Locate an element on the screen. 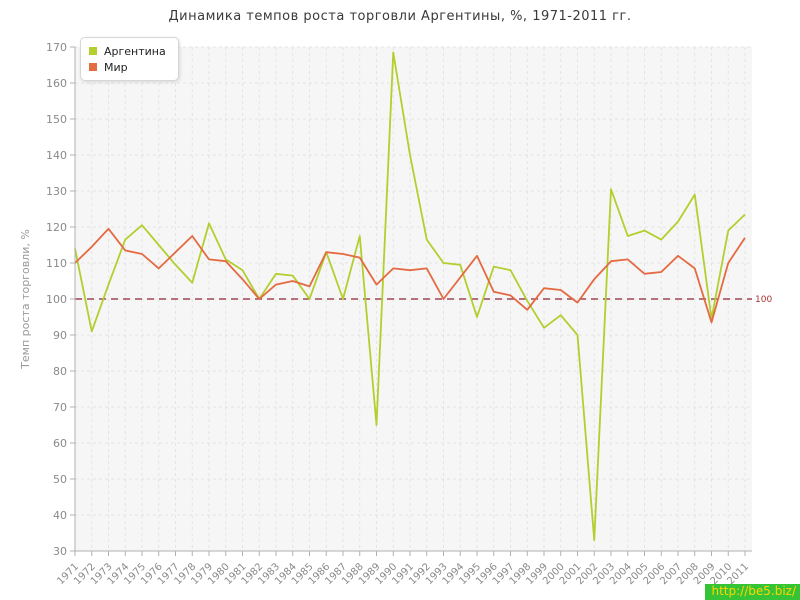 This screenshot has width=800, height=600. svg-text: 50 is located at coordinates (60, 479).